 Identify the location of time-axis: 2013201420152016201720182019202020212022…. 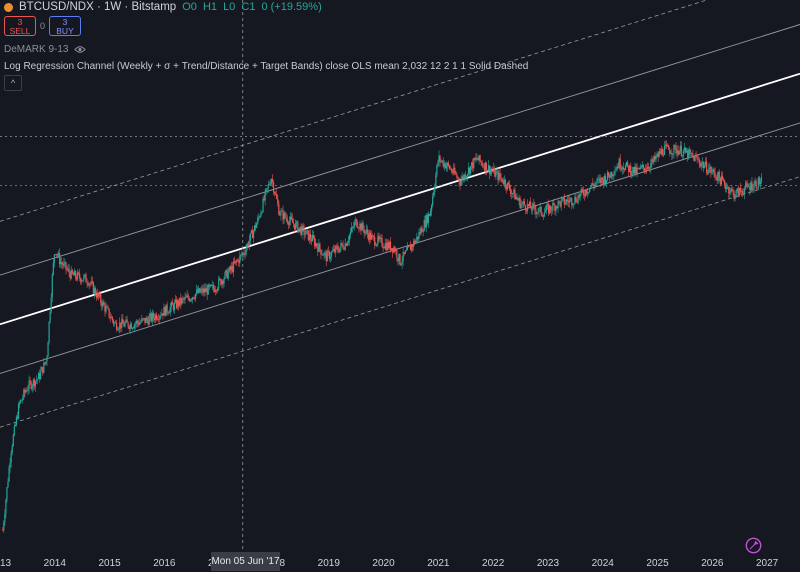
(389, 563).